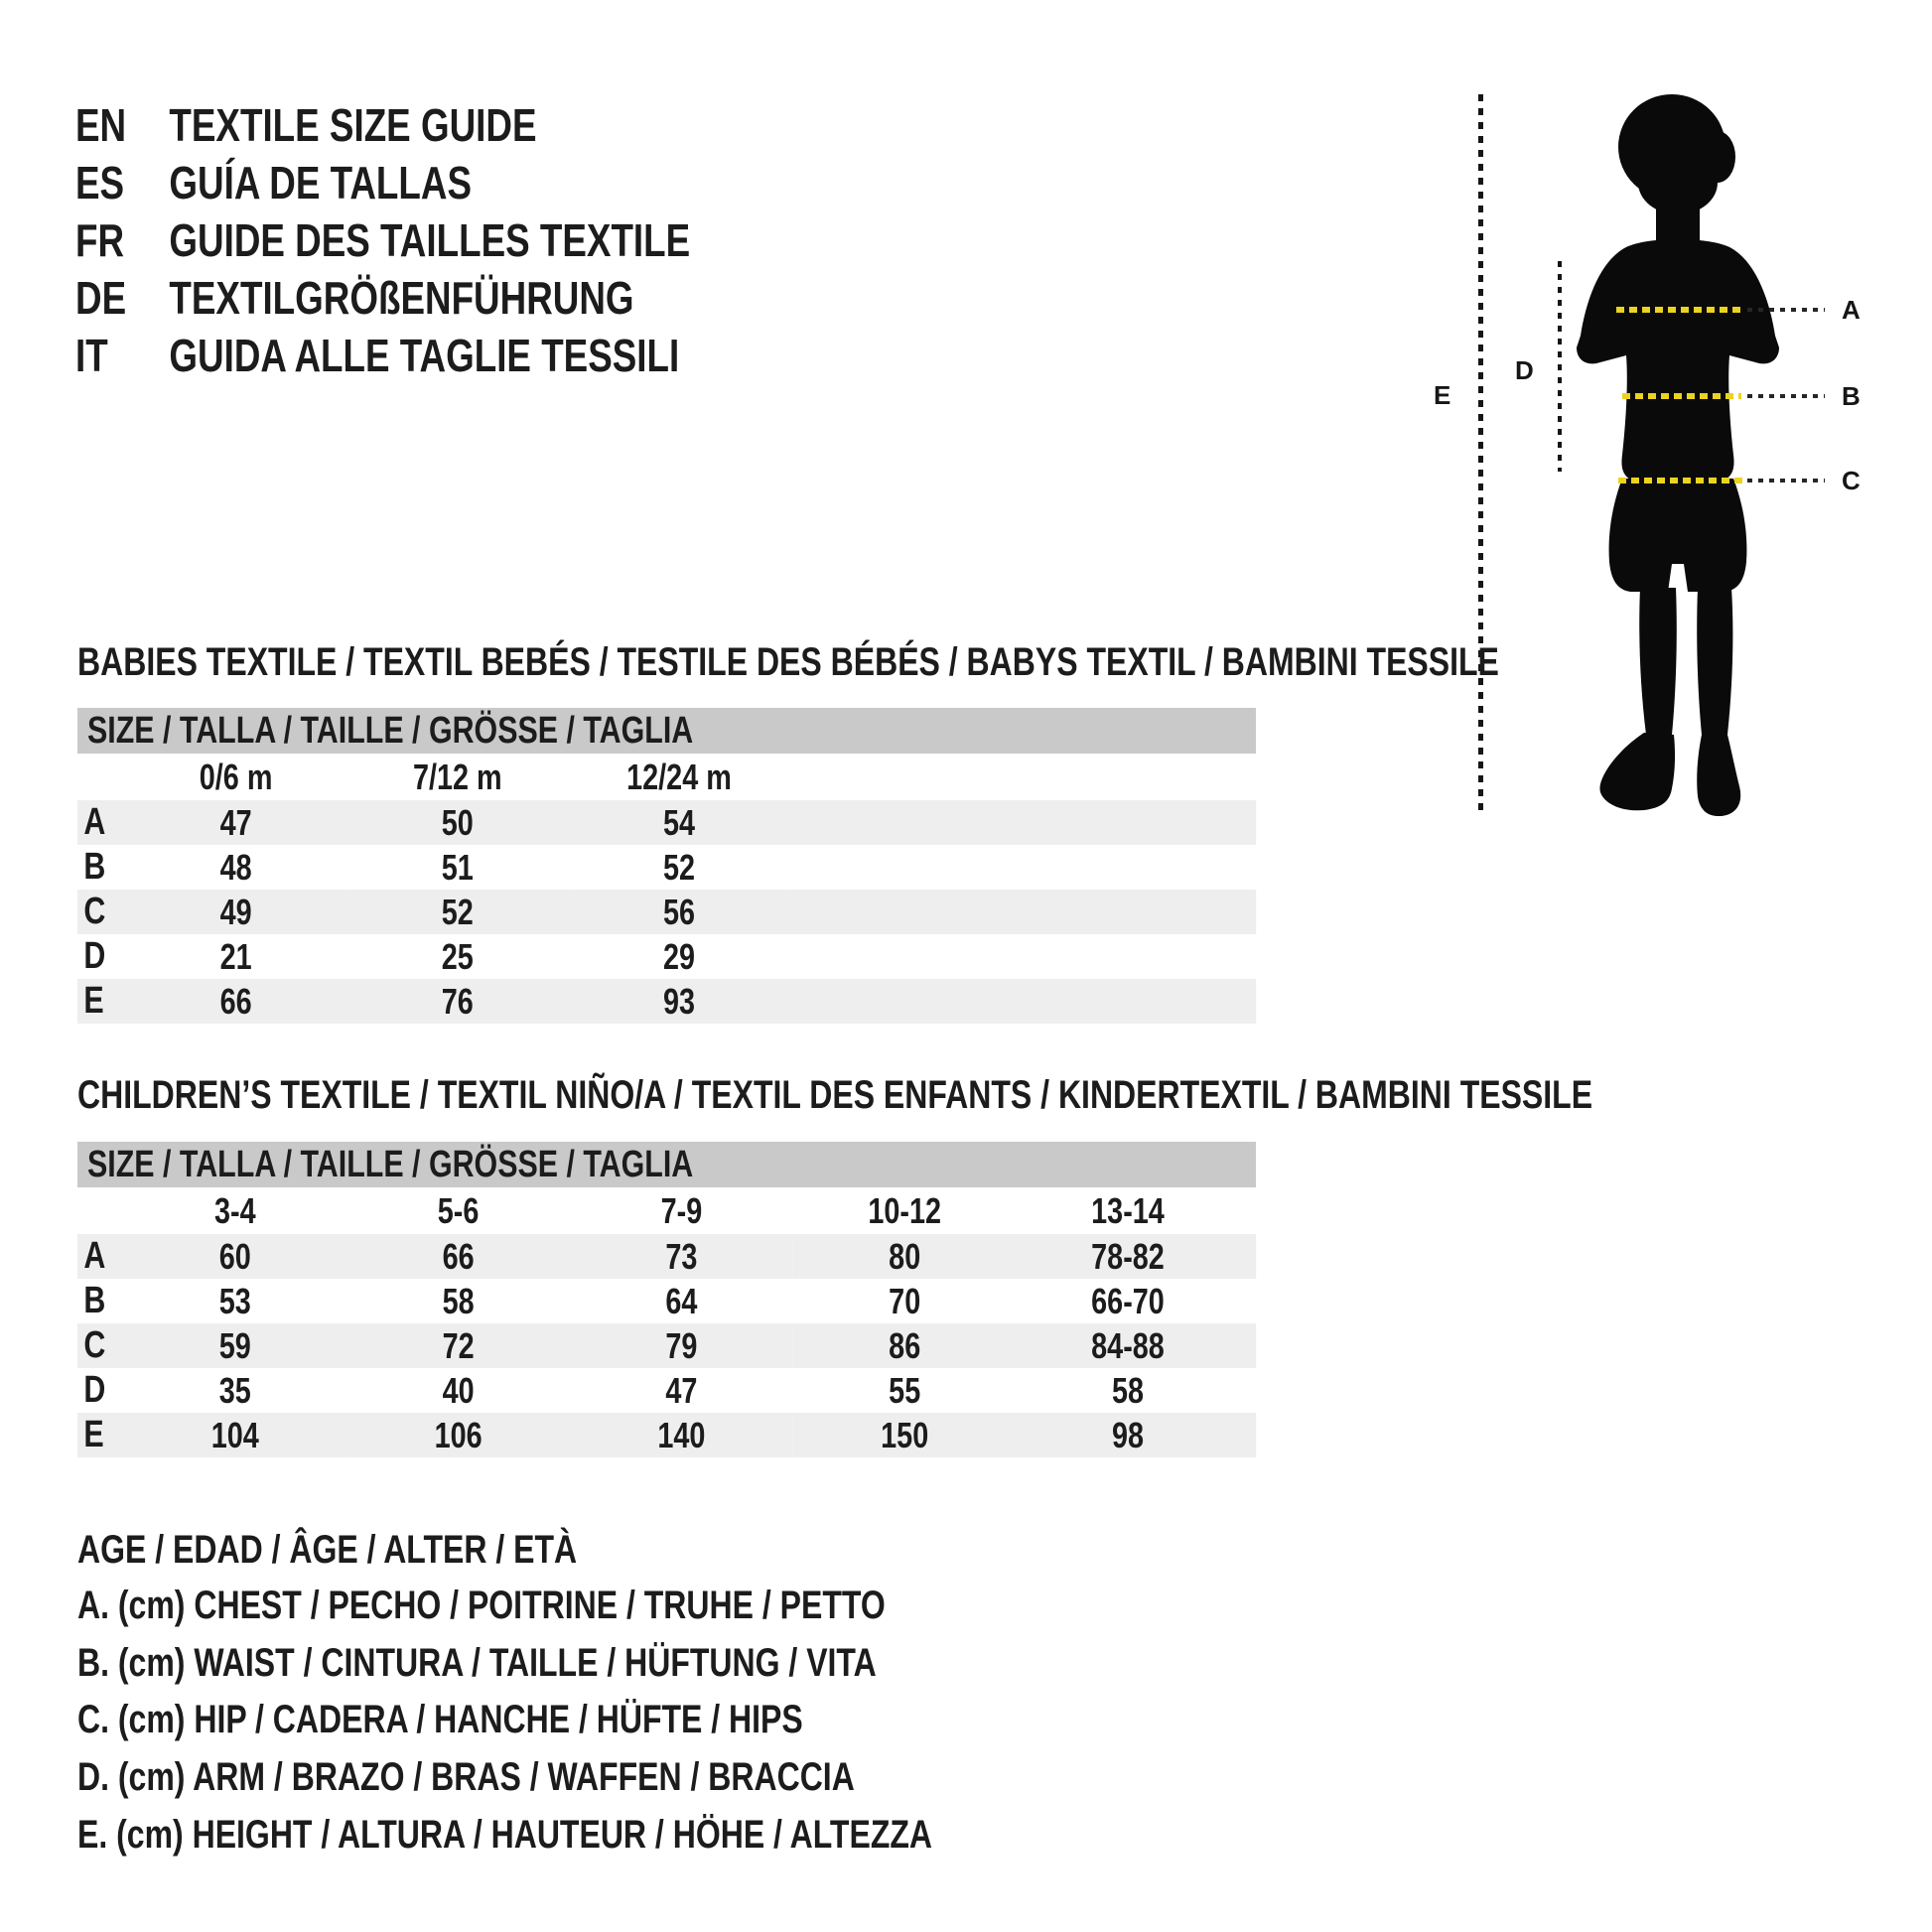 Image resolution: width=1932 pixels, height=1932 pixels. Describe the element at coordinates (1128, 1345) in the screenshot. I see `measure-value-cell: 84-88` at that location.